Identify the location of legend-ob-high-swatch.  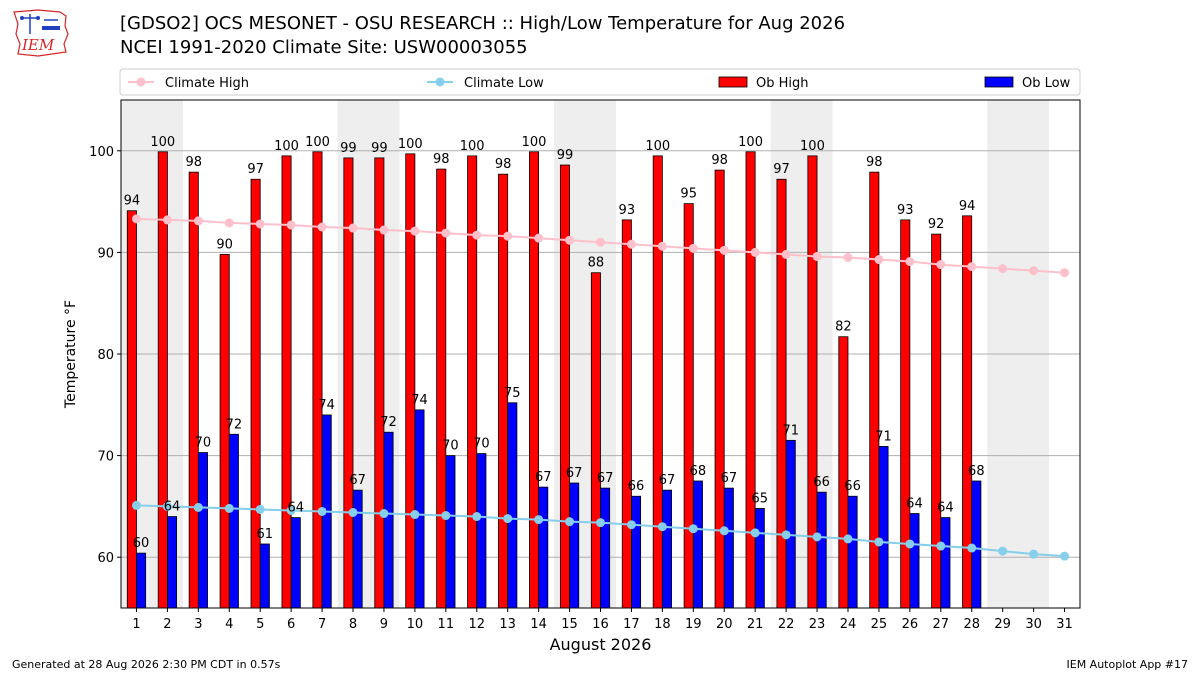
(733, 82).